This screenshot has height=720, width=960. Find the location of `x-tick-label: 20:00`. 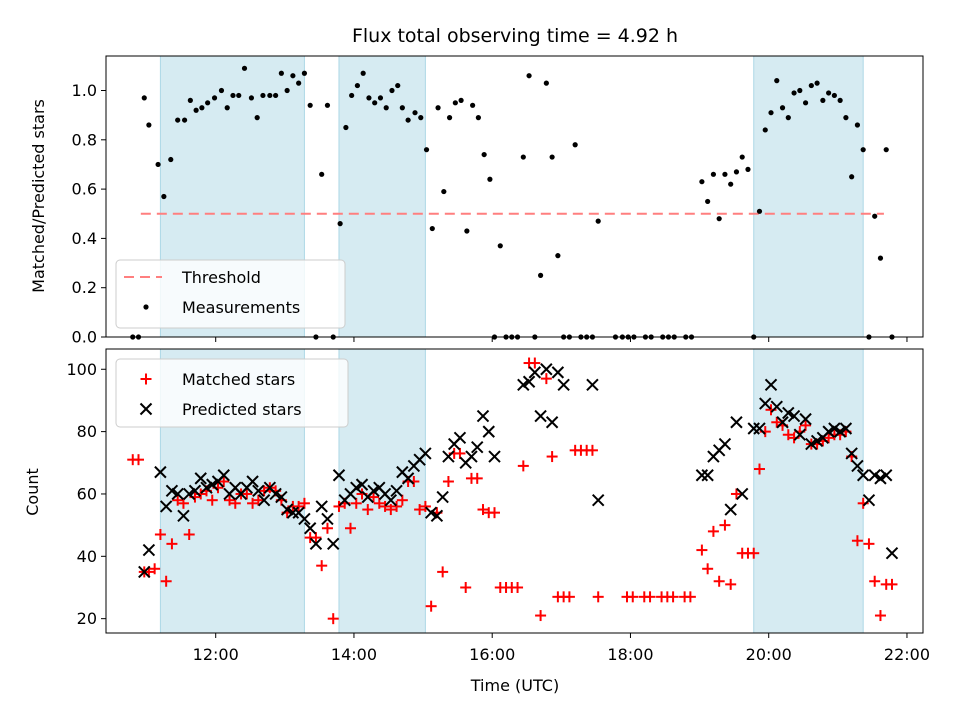

x-tick-label: 20:00 is located at coordinates (769, 654).